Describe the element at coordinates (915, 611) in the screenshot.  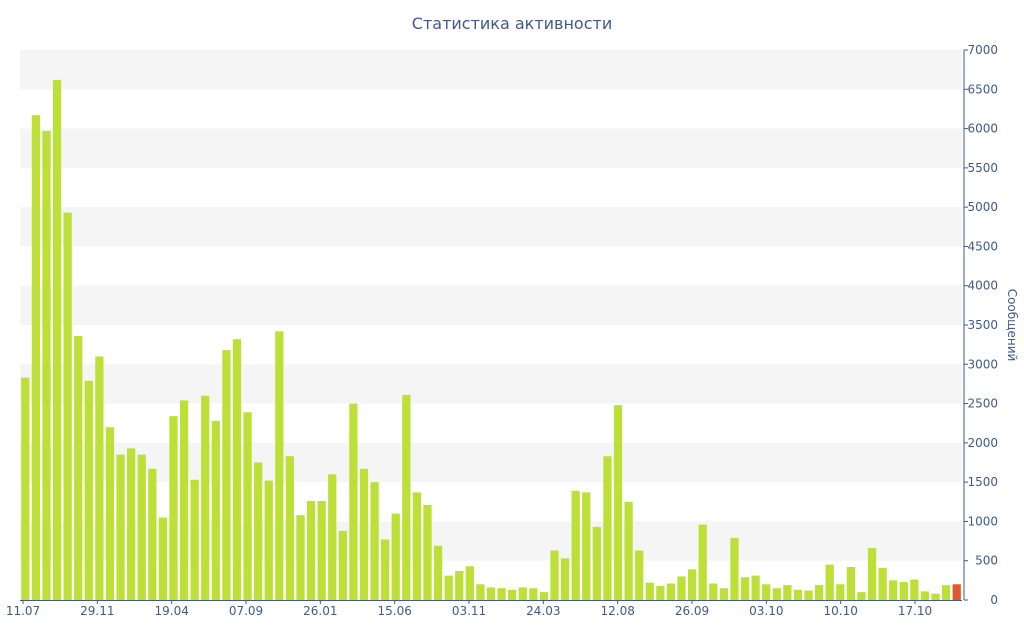
I see `x-tick-label: 17.10` at that location.